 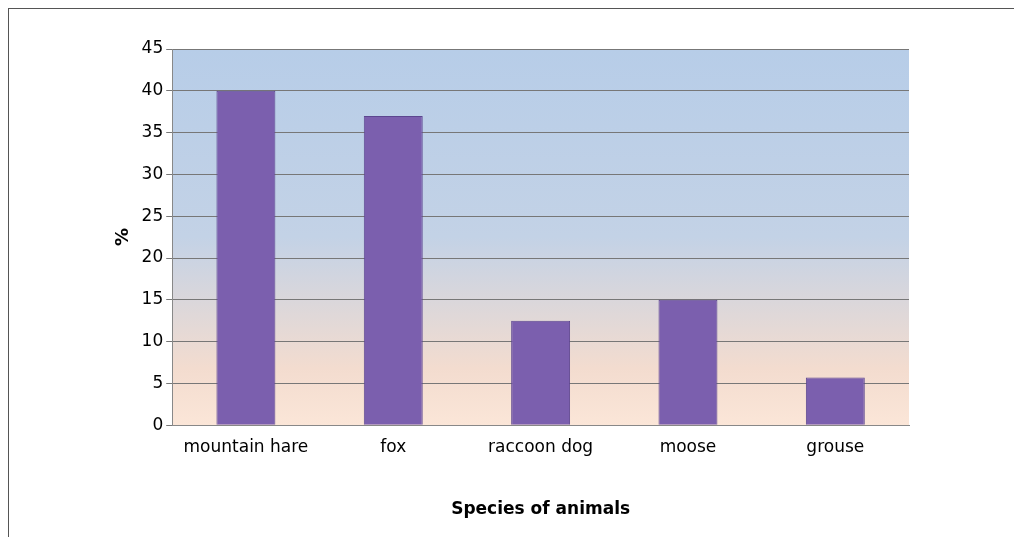 I want to click on x-tick-label: grouse, so click(x=835, y=445).